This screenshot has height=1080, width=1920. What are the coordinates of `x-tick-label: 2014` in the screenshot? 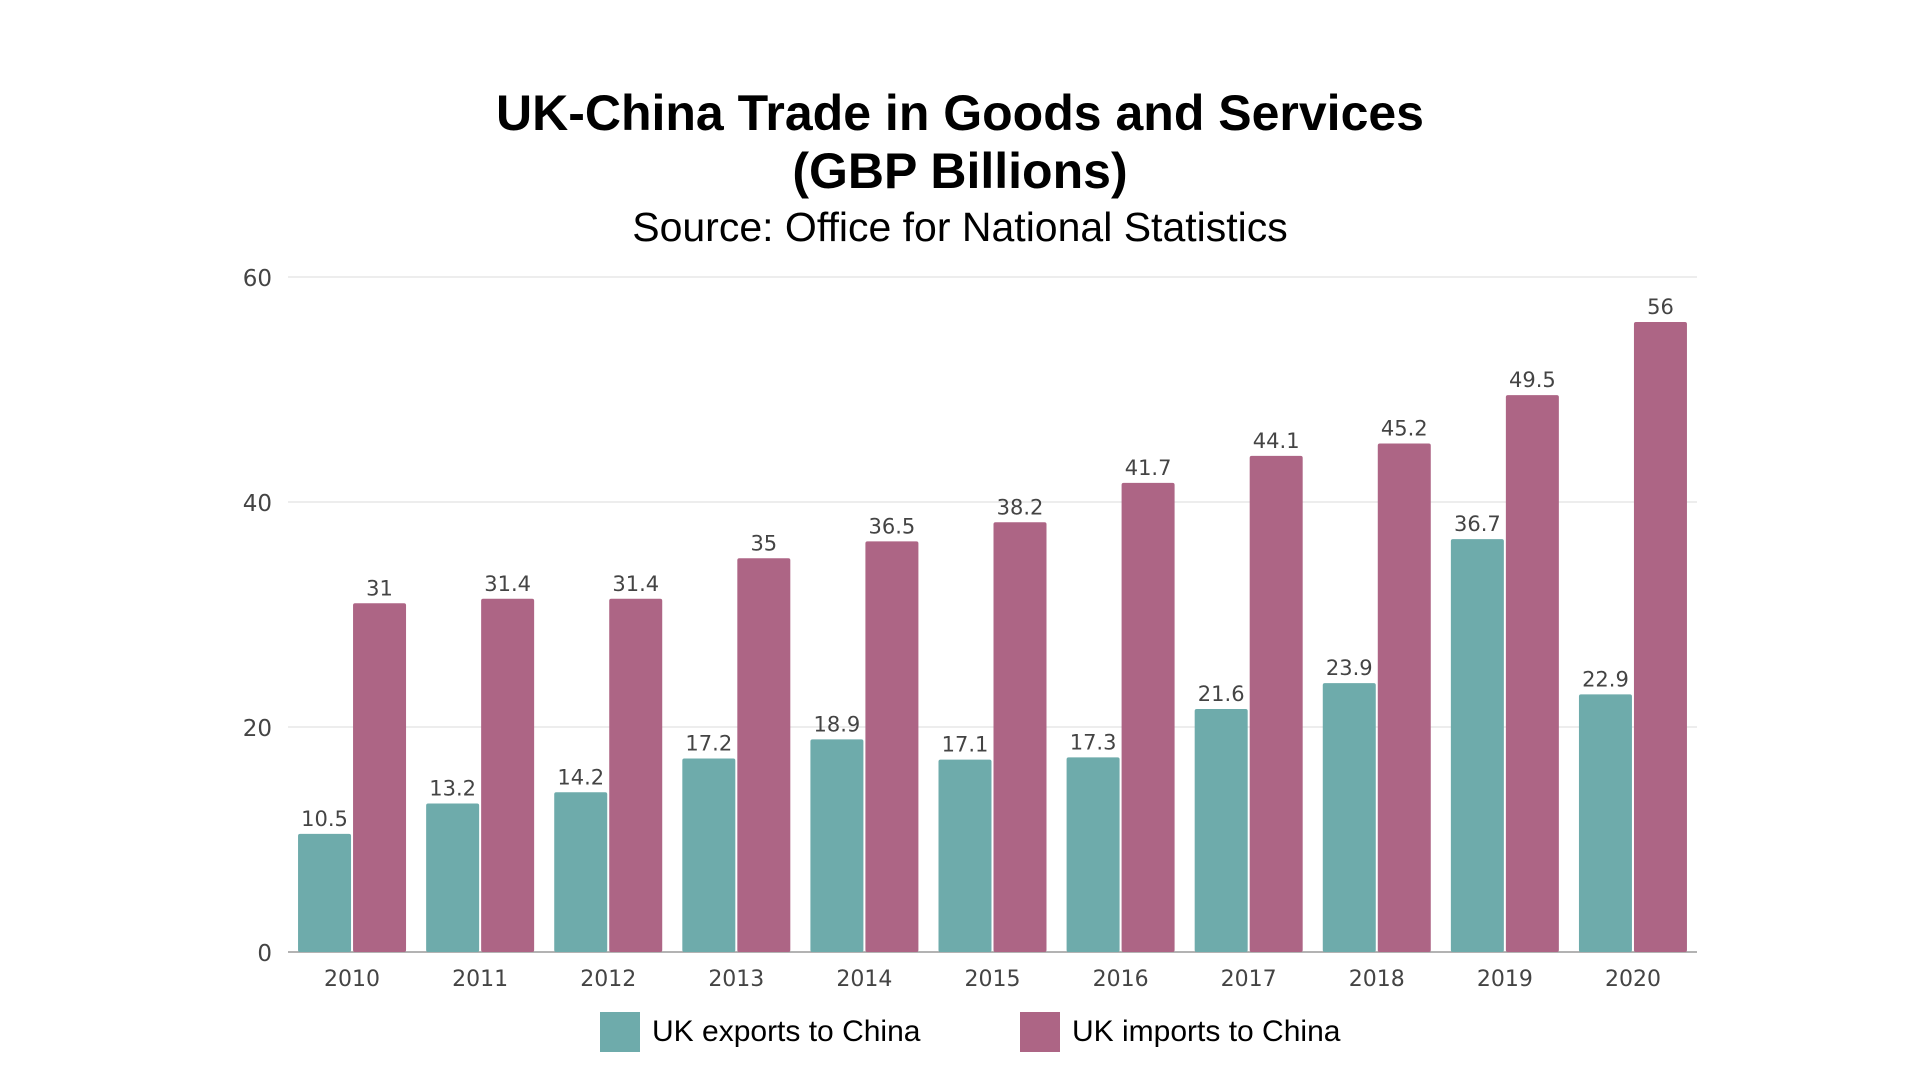 It's located at (864, 979).